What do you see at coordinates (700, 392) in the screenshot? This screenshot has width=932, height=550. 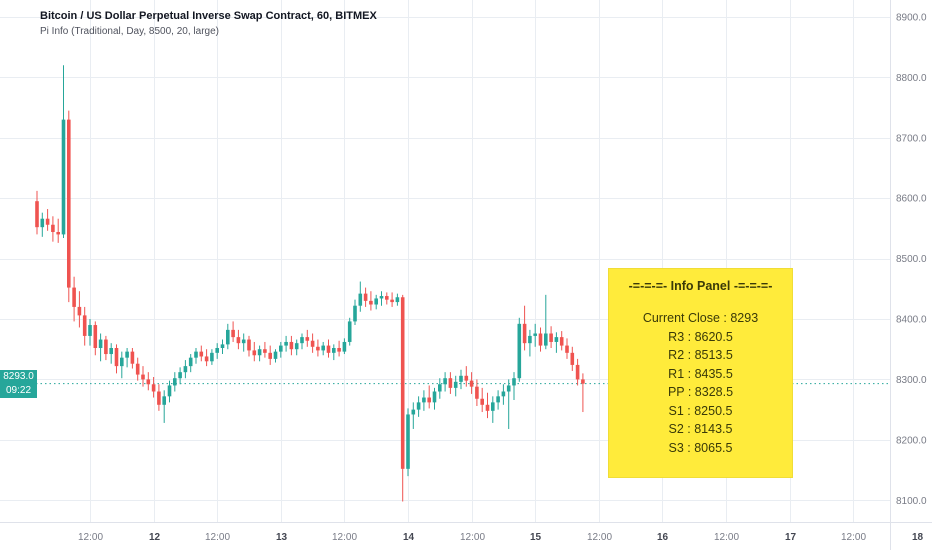 I see `info-panel-line: PP : 8328.5` at bounding box center [700, 392].